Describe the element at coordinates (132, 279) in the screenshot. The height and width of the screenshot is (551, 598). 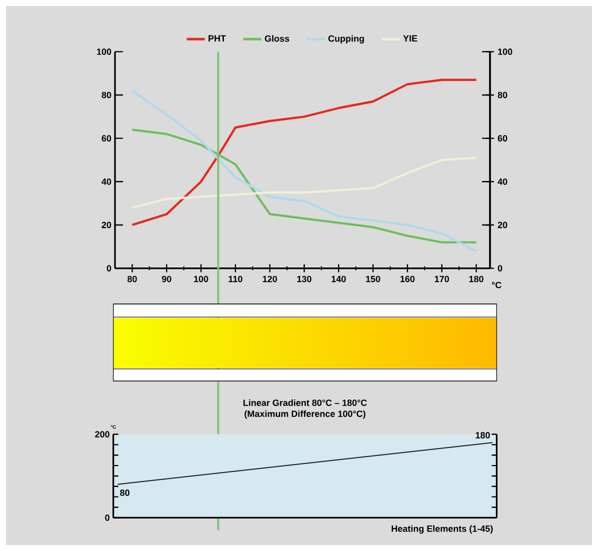
I see `x-tick-label: 80` at that location.